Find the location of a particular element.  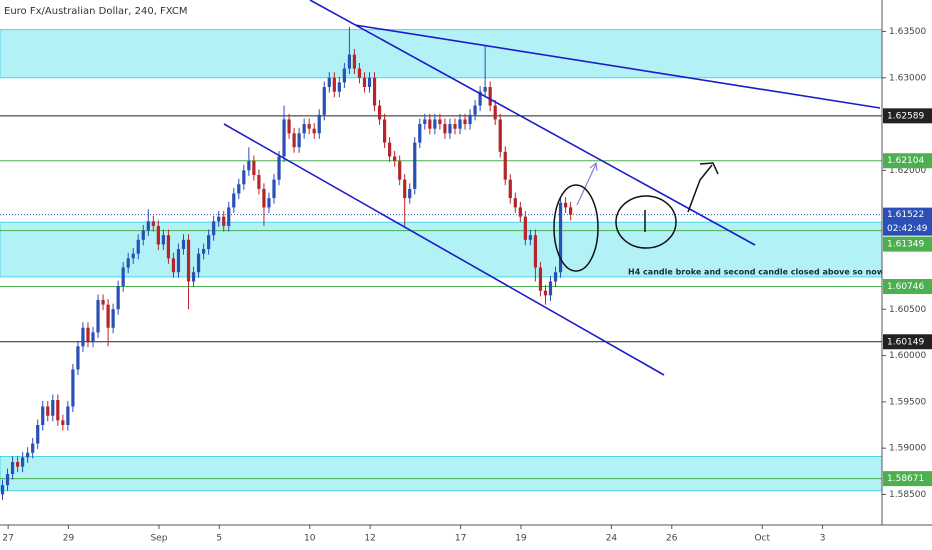

countdown-label: 02:42:49 is located at coordinates (907, 229).